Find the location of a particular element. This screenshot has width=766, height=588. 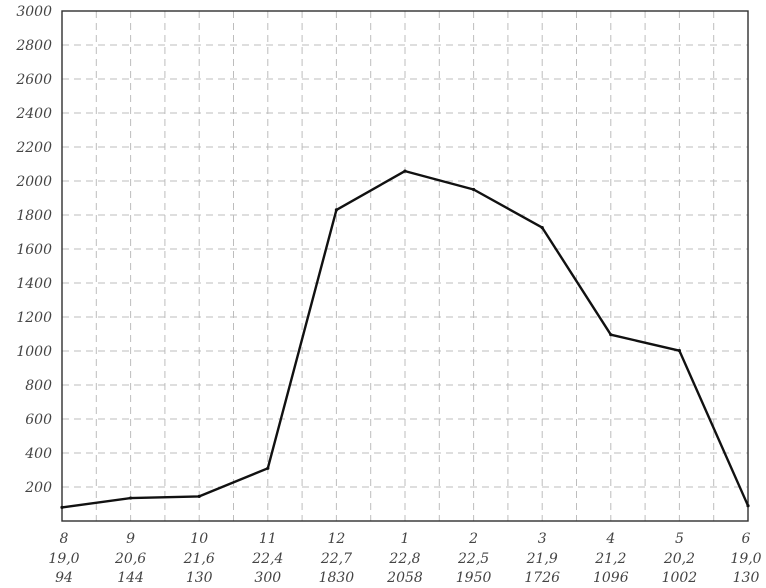

x-tick-label-month: 2 is located at coordinates (473, 539).